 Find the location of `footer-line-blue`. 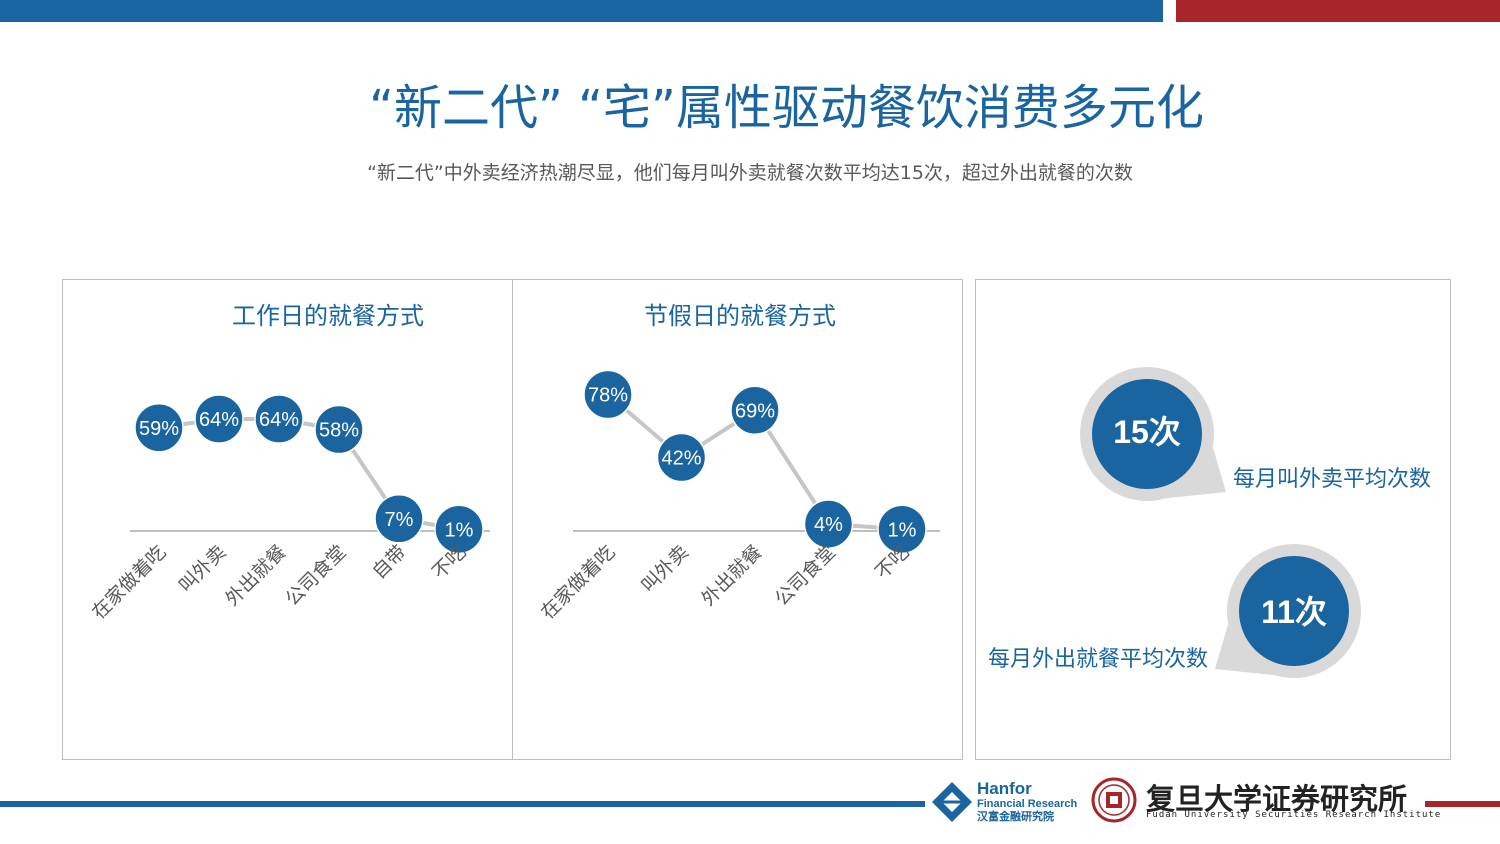

footer-line-blue is located at coordinates (462, 804).